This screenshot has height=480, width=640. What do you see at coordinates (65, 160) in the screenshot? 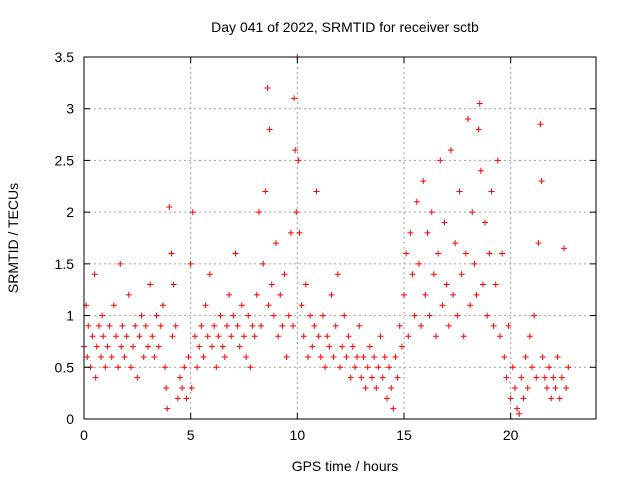
I see `y-tick-label: 2.5` at bounding box center [65, 160].